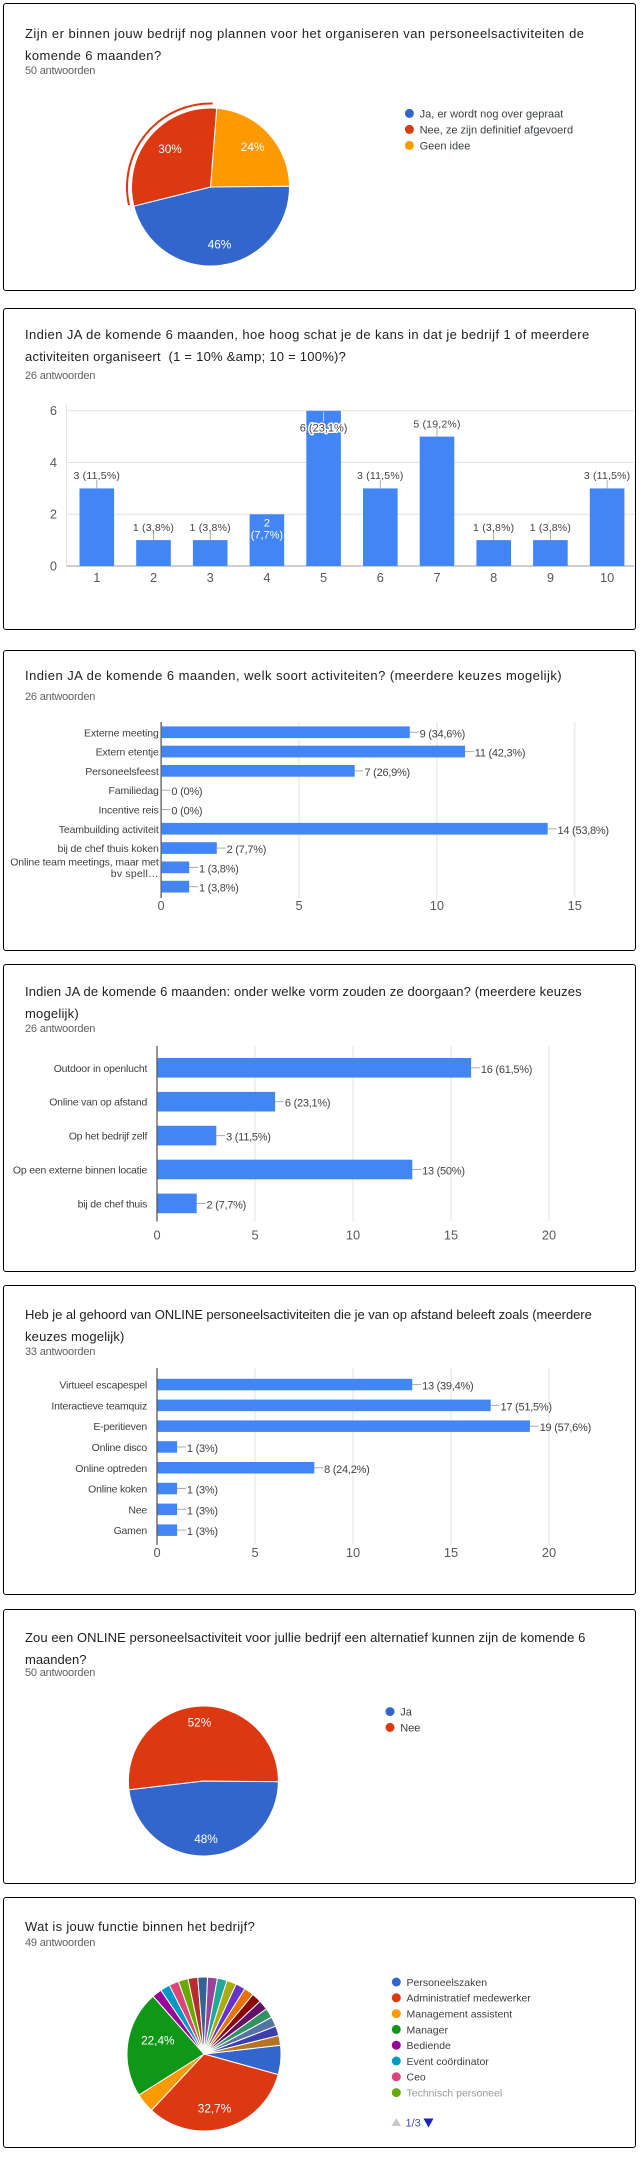  I want to click on svg-text: Online optreden, so click(111, 1469).